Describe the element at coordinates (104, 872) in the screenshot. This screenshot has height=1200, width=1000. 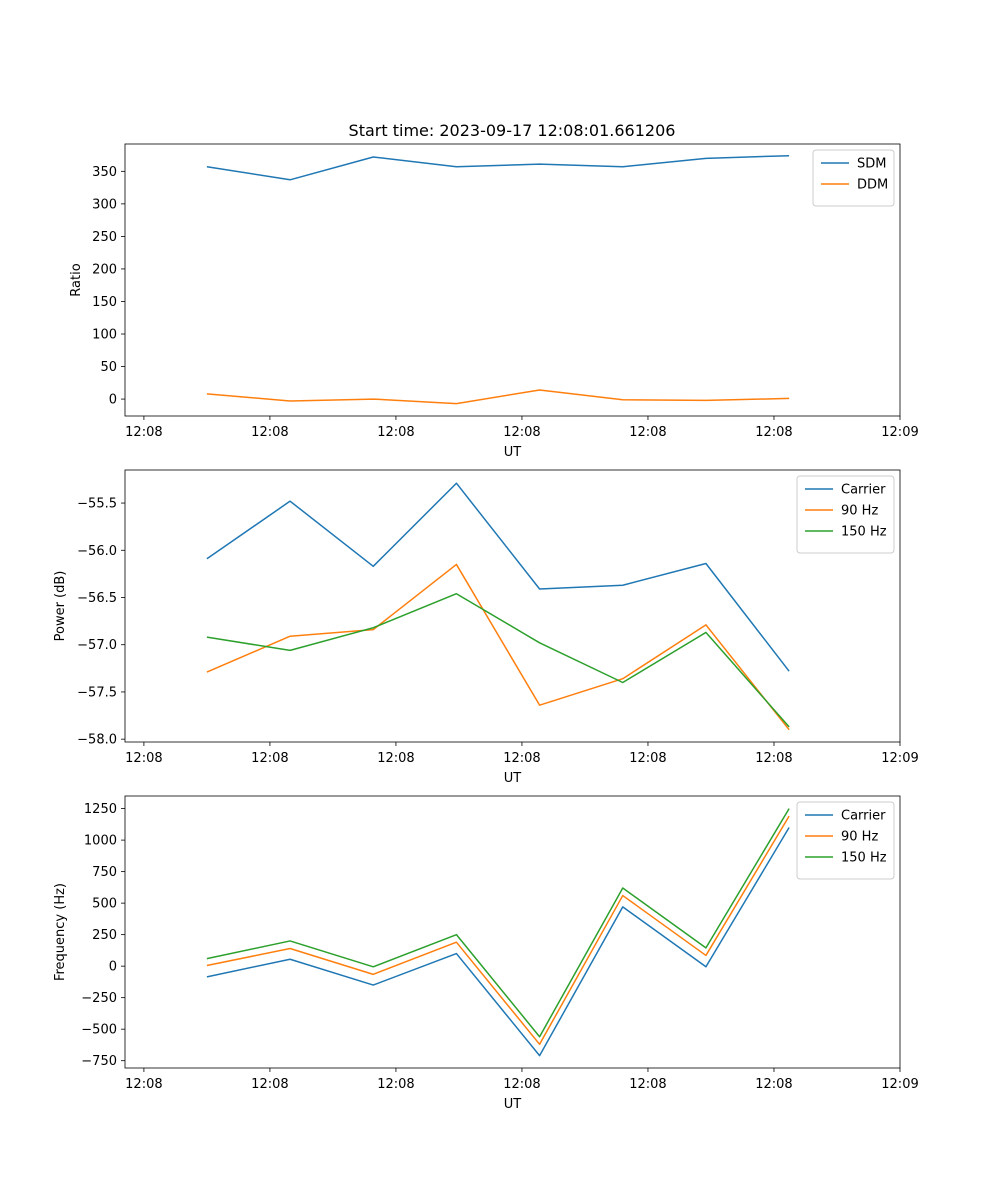
I see `frequency-y-tick-label: 750` at that location.